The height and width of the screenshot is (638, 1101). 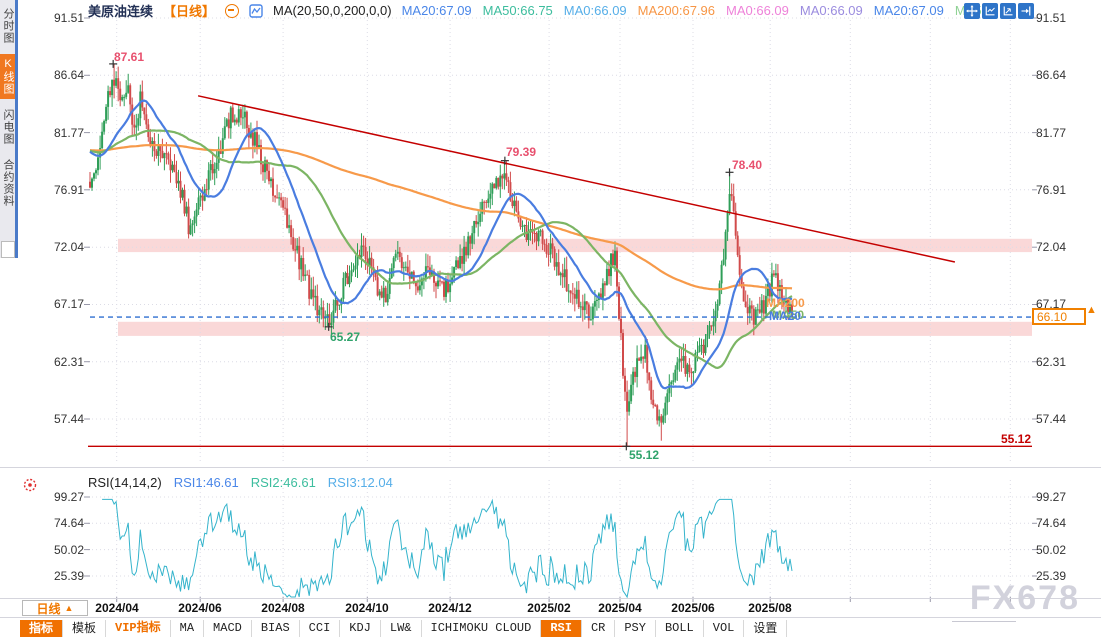 I want to click on go-to-latest-icon, so click(x=1026, y=11).